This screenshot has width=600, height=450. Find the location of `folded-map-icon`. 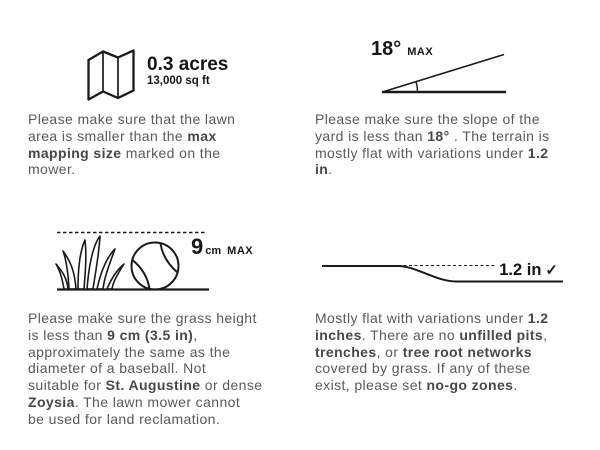

folded-map-icon is located at coordinates (111, 75).